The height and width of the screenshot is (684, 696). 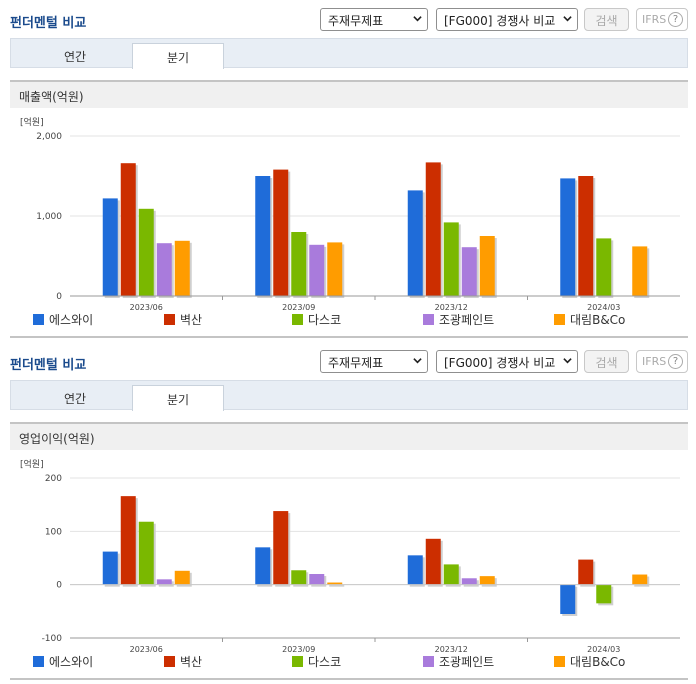 What do you see at coordinates (654, 361) in the screenshot?
I see `ifrs-label: IFRS` at bounding box center [654, 361].